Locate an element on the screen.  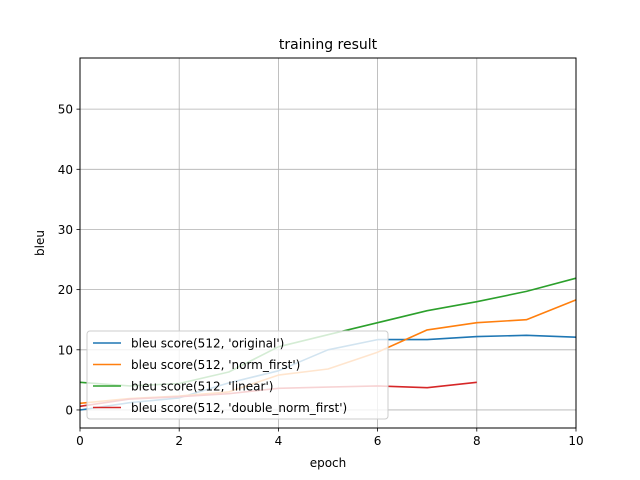
x-tick-label: 4 is located at coordinates (279, 441).